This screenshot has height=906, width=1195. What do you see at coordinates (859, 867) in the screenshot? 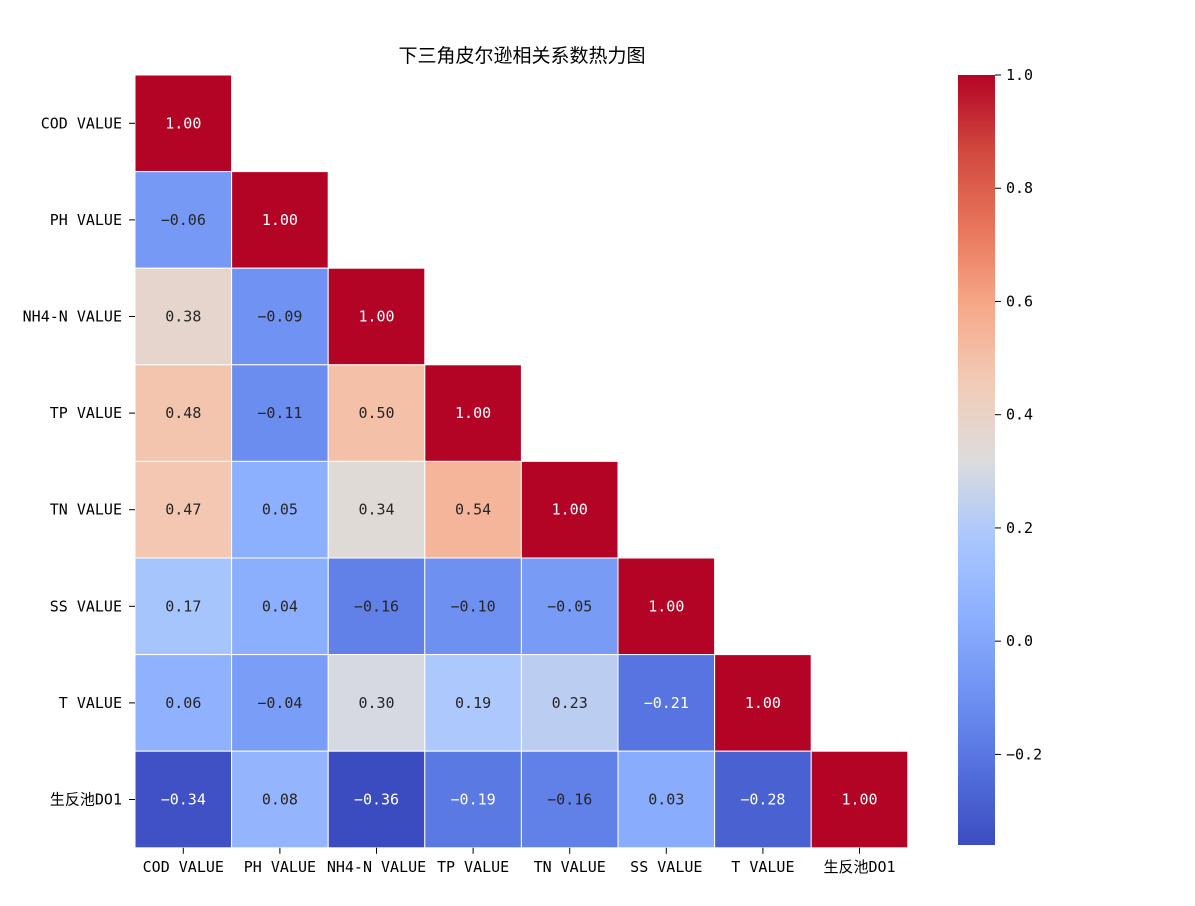
I see `x-tick-label: 生反池DO1` at bounding box center [859, 867].